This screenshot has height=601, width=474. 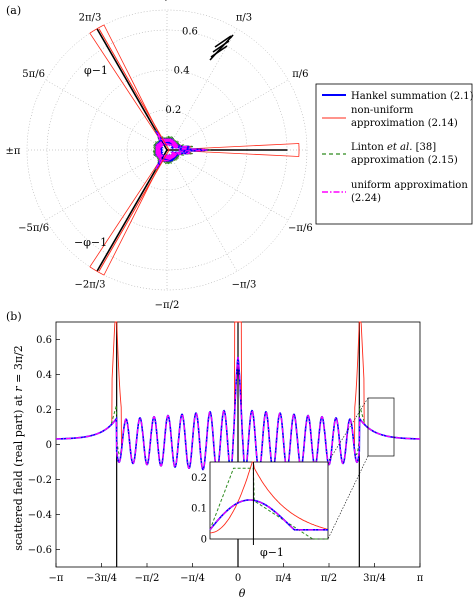 What do you see at coordinates (272, 552) in the screenshot?
I see `inset-phi-label: φ−1` at bounding box center [272, 552].